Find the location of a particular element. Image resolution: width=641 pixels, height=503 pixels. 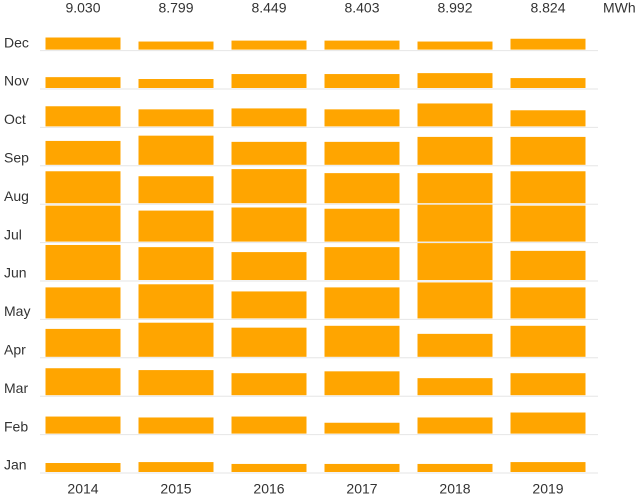

year-label: 2017 is located at coordinates (361, 489).